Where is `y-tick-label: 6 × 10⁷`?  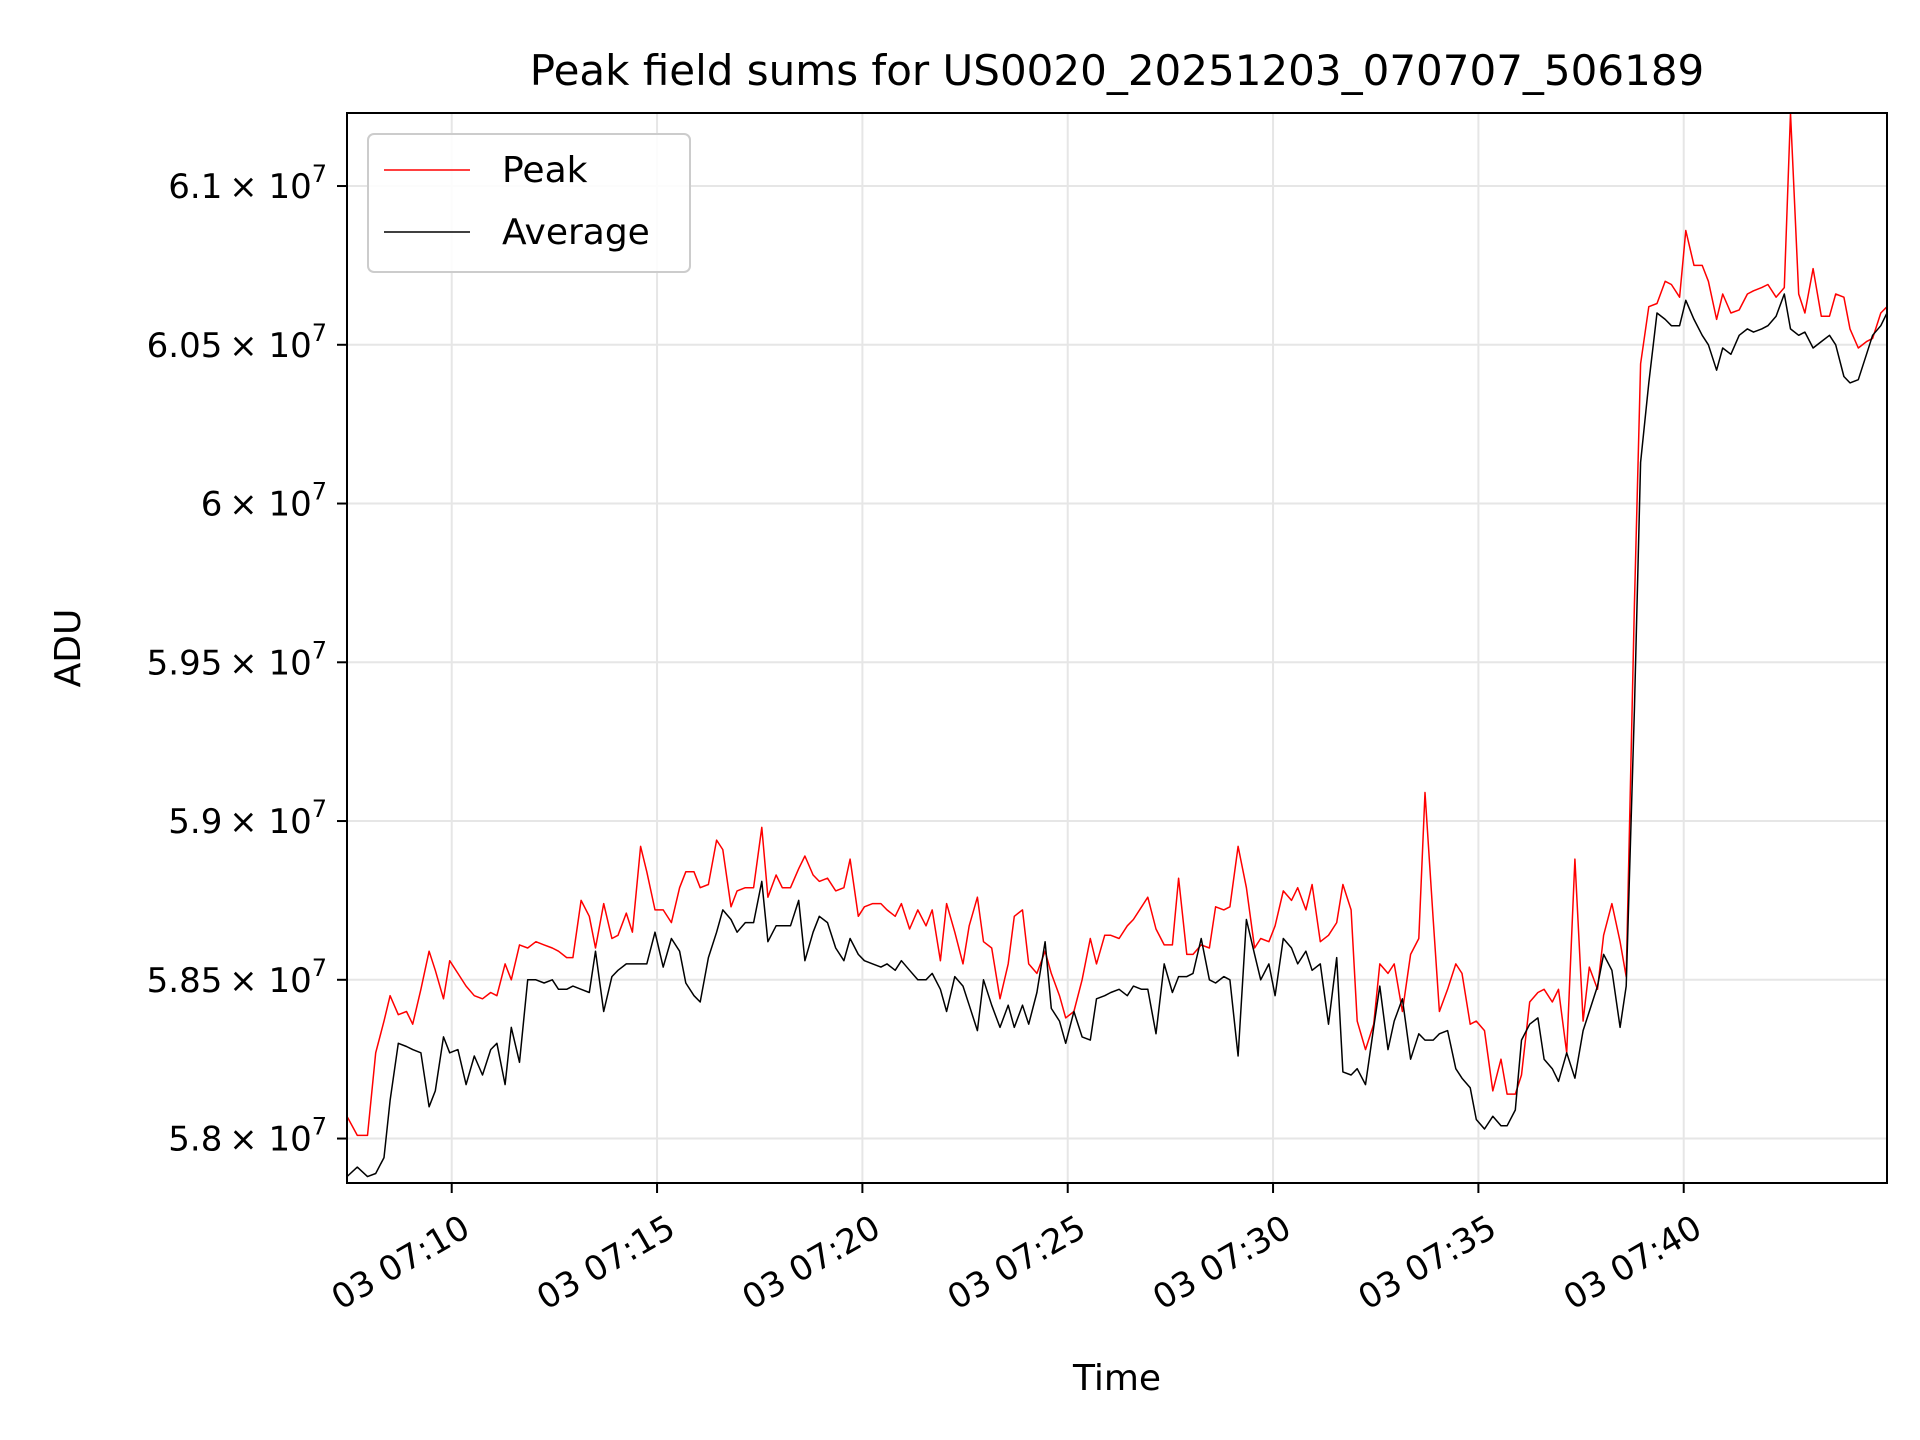 y-tick-label: 6 × 10⁷ is located at coordinates (264, 501).